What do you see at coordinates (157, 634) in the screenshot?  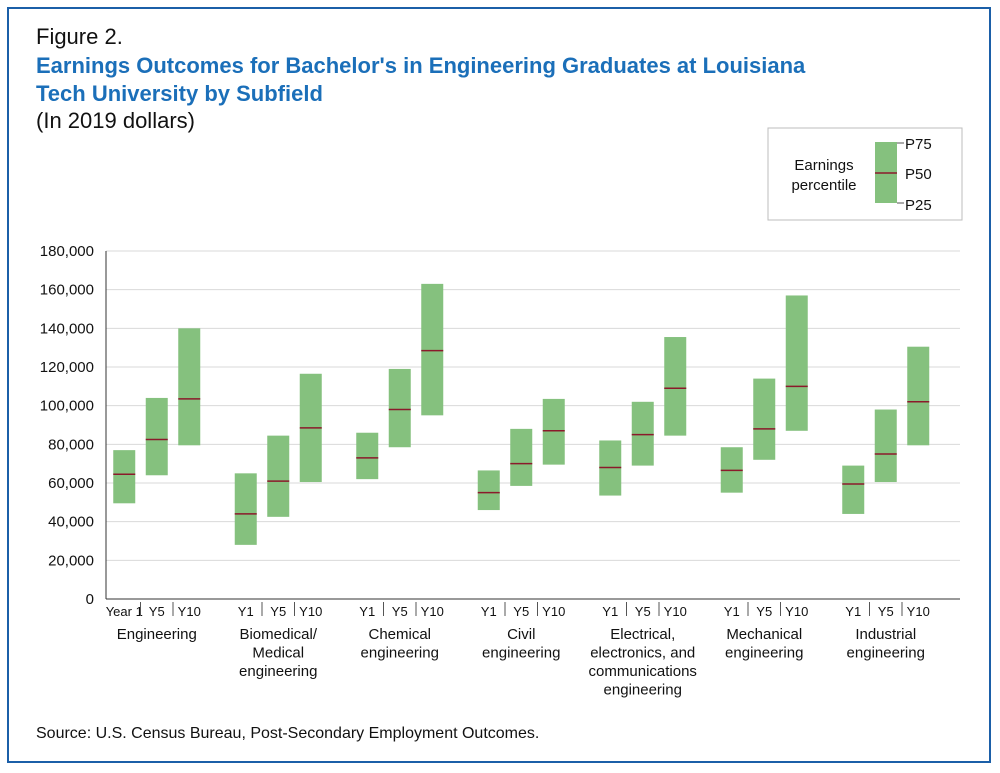 I see `group-label: Engineering` at bounding box center [157, 634].